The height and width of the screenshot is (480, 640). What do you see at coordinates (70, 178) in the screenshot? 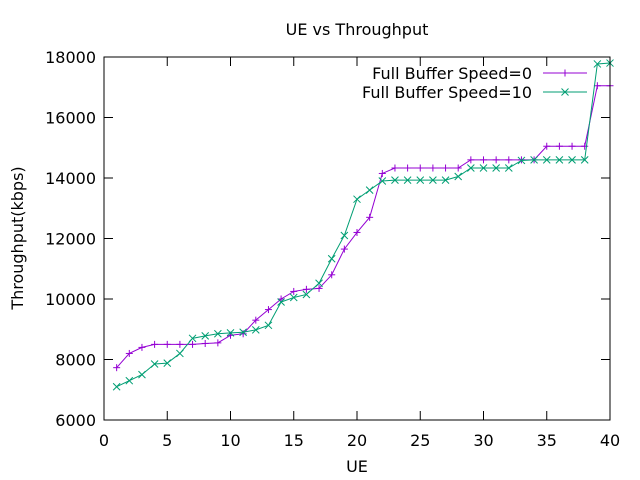
I see `y-tick-label: 14000` at bounding box center [70, 178].